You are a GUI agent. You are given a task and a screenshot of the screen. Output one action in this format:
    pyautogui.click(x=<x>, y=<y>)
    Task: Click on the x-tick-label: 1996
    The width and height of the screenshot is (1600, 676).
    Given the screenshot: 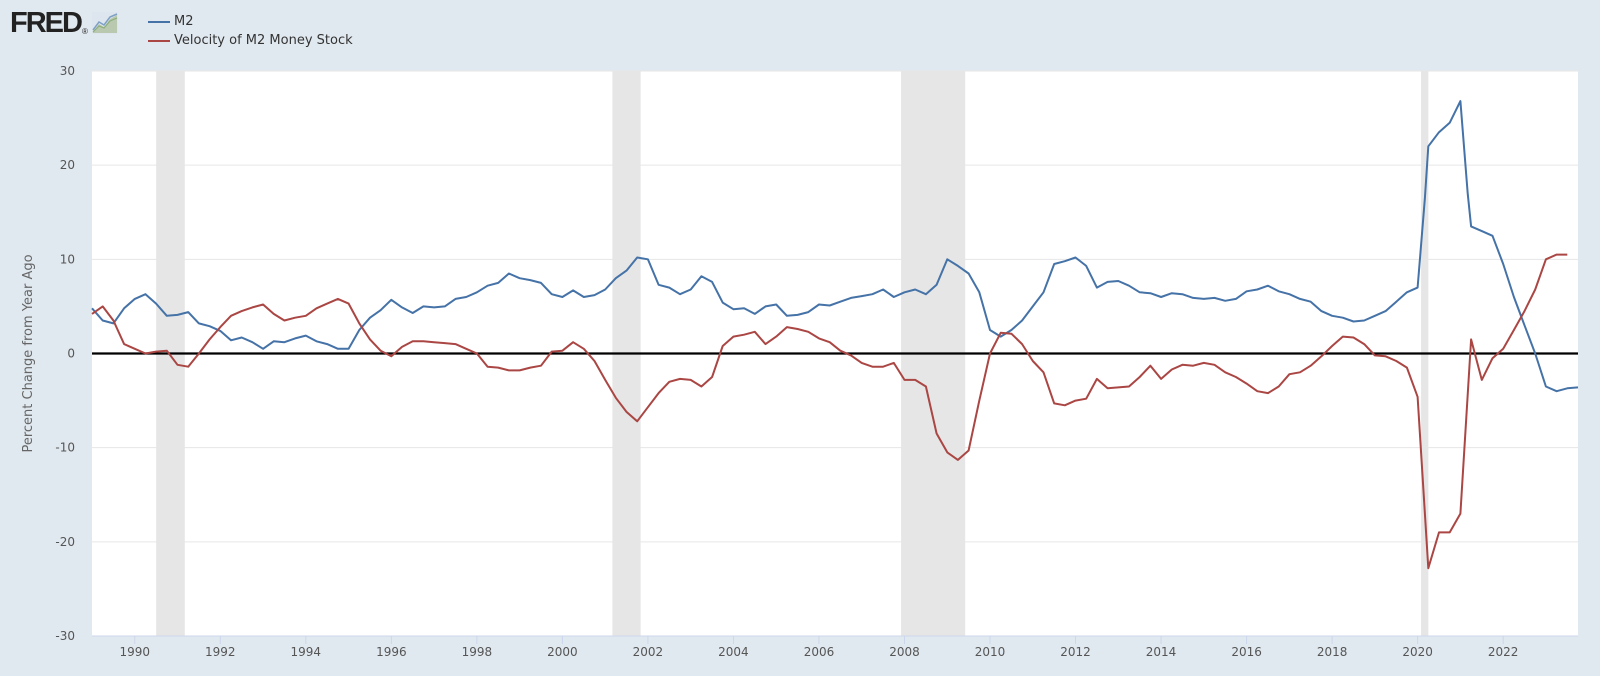 What is the action you would take?
    pyautogui.click(x=391, y=652)
    